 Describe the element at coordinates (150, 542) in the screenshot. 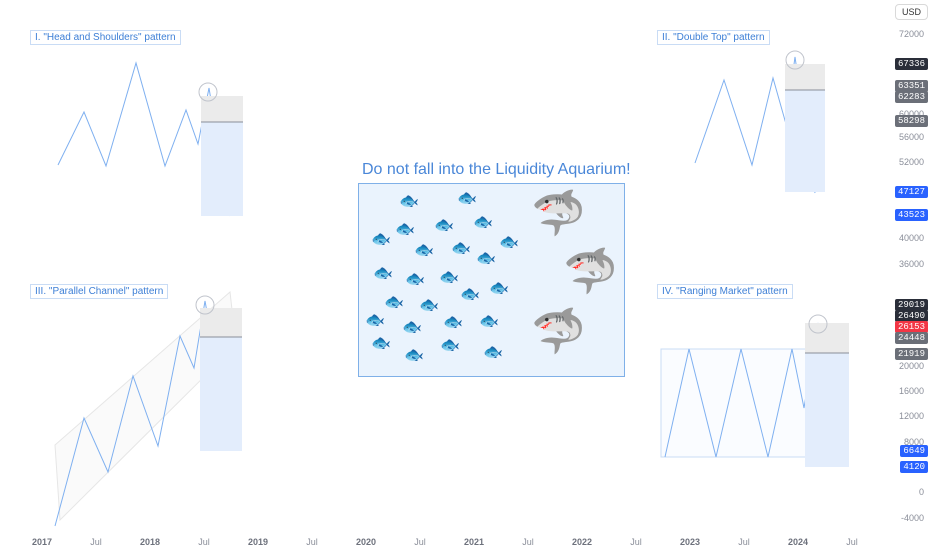

I see `time-tick: 2018` at that location.